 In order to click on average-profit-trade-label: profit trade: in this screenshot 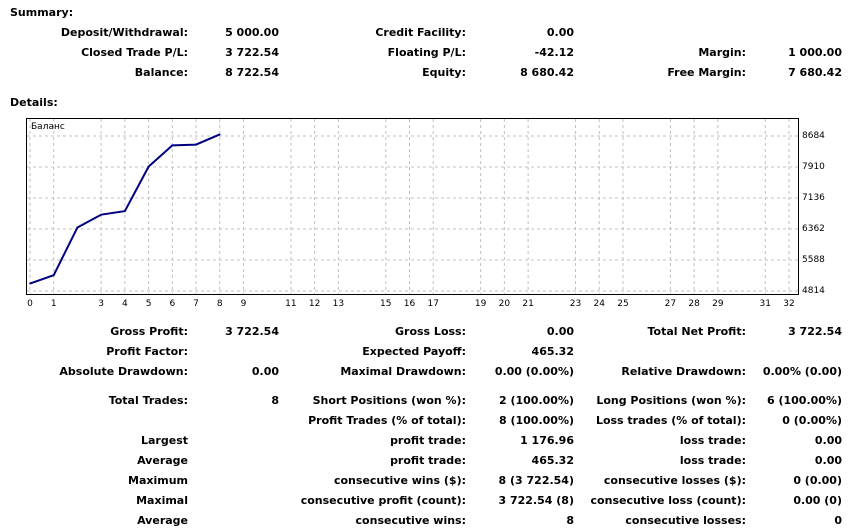, I will do `click(428, 460)`.